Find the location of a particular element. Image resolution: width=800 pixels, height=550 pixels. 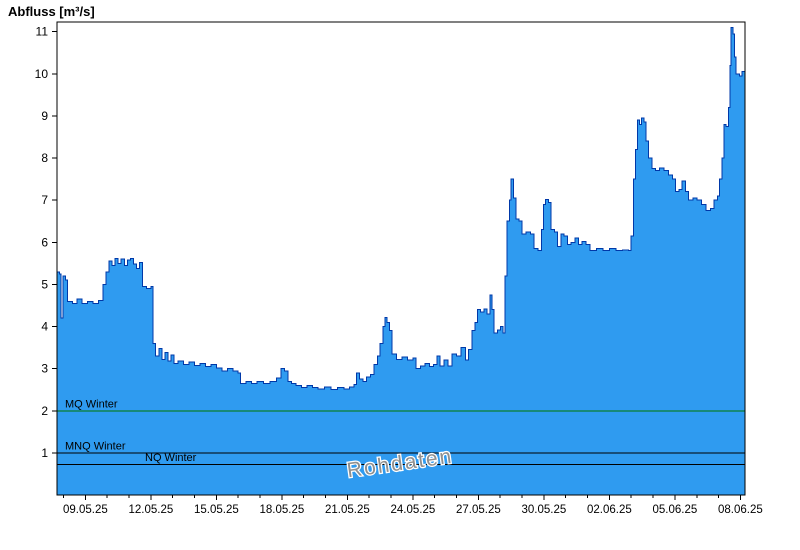

y-tick-label: 4 is located at coordinates (44, 327).